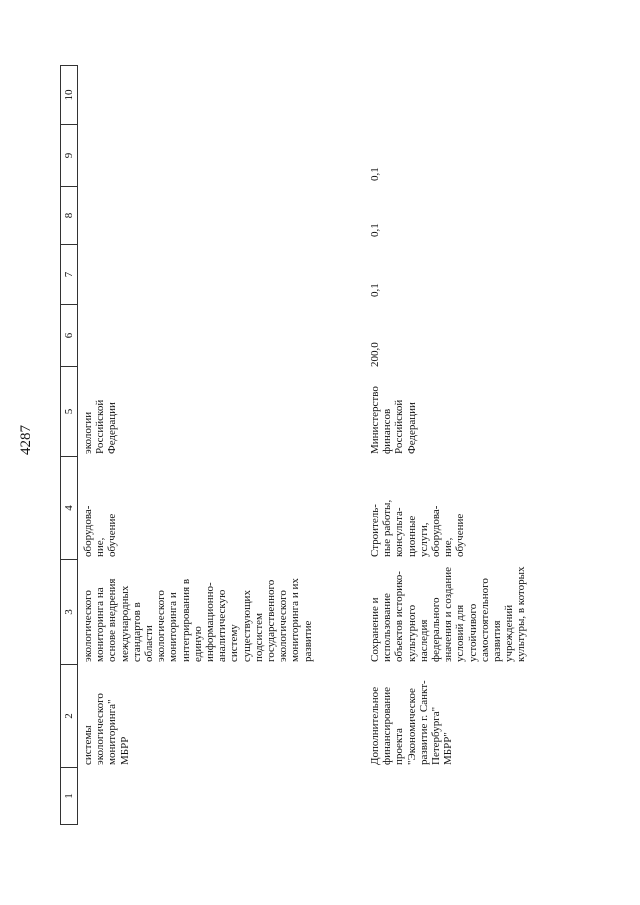 The height and width of the screenshot is (905, 640). Describe the element at coordinates (100, 531) in the screenshot. I see `cell: оборудова- ние, обучение` at that location.